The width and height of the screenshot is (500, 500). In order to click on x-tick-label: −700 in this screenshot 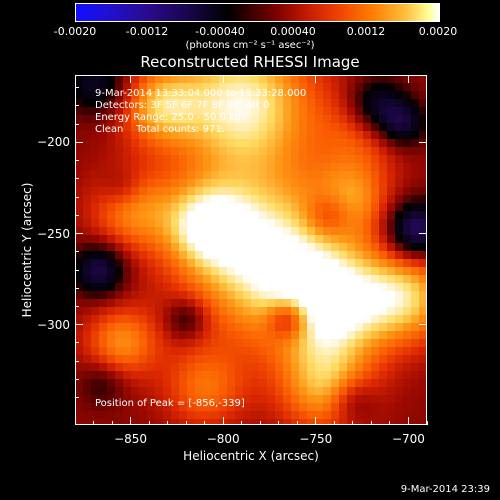, I will do `click(408, 439)`.